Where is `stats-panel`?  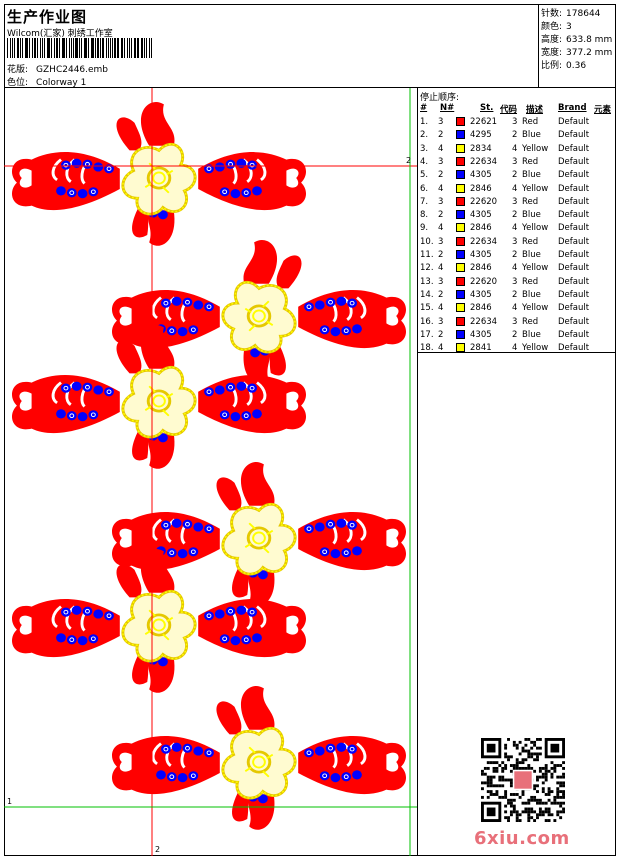
stats-panel is located at coordinates (577, 46).